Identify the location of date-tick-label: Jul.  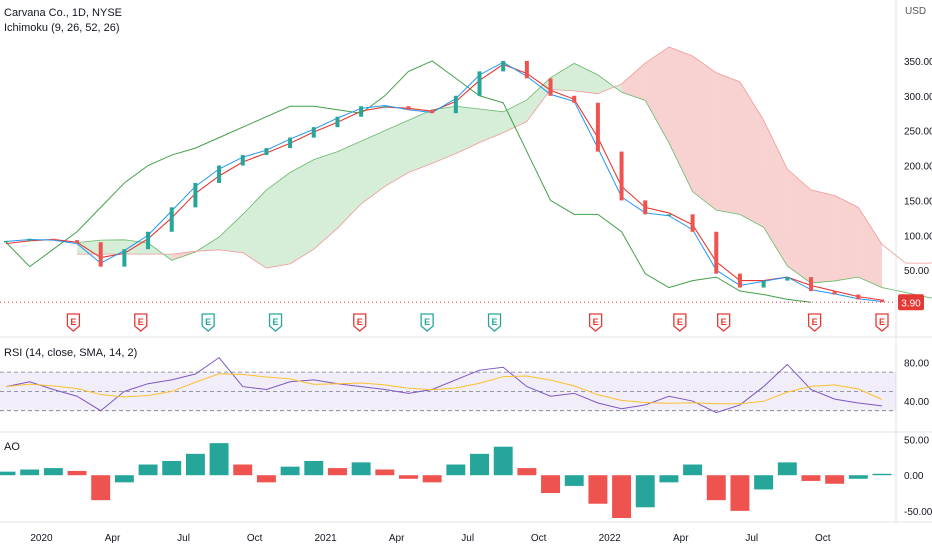
(751, 538).